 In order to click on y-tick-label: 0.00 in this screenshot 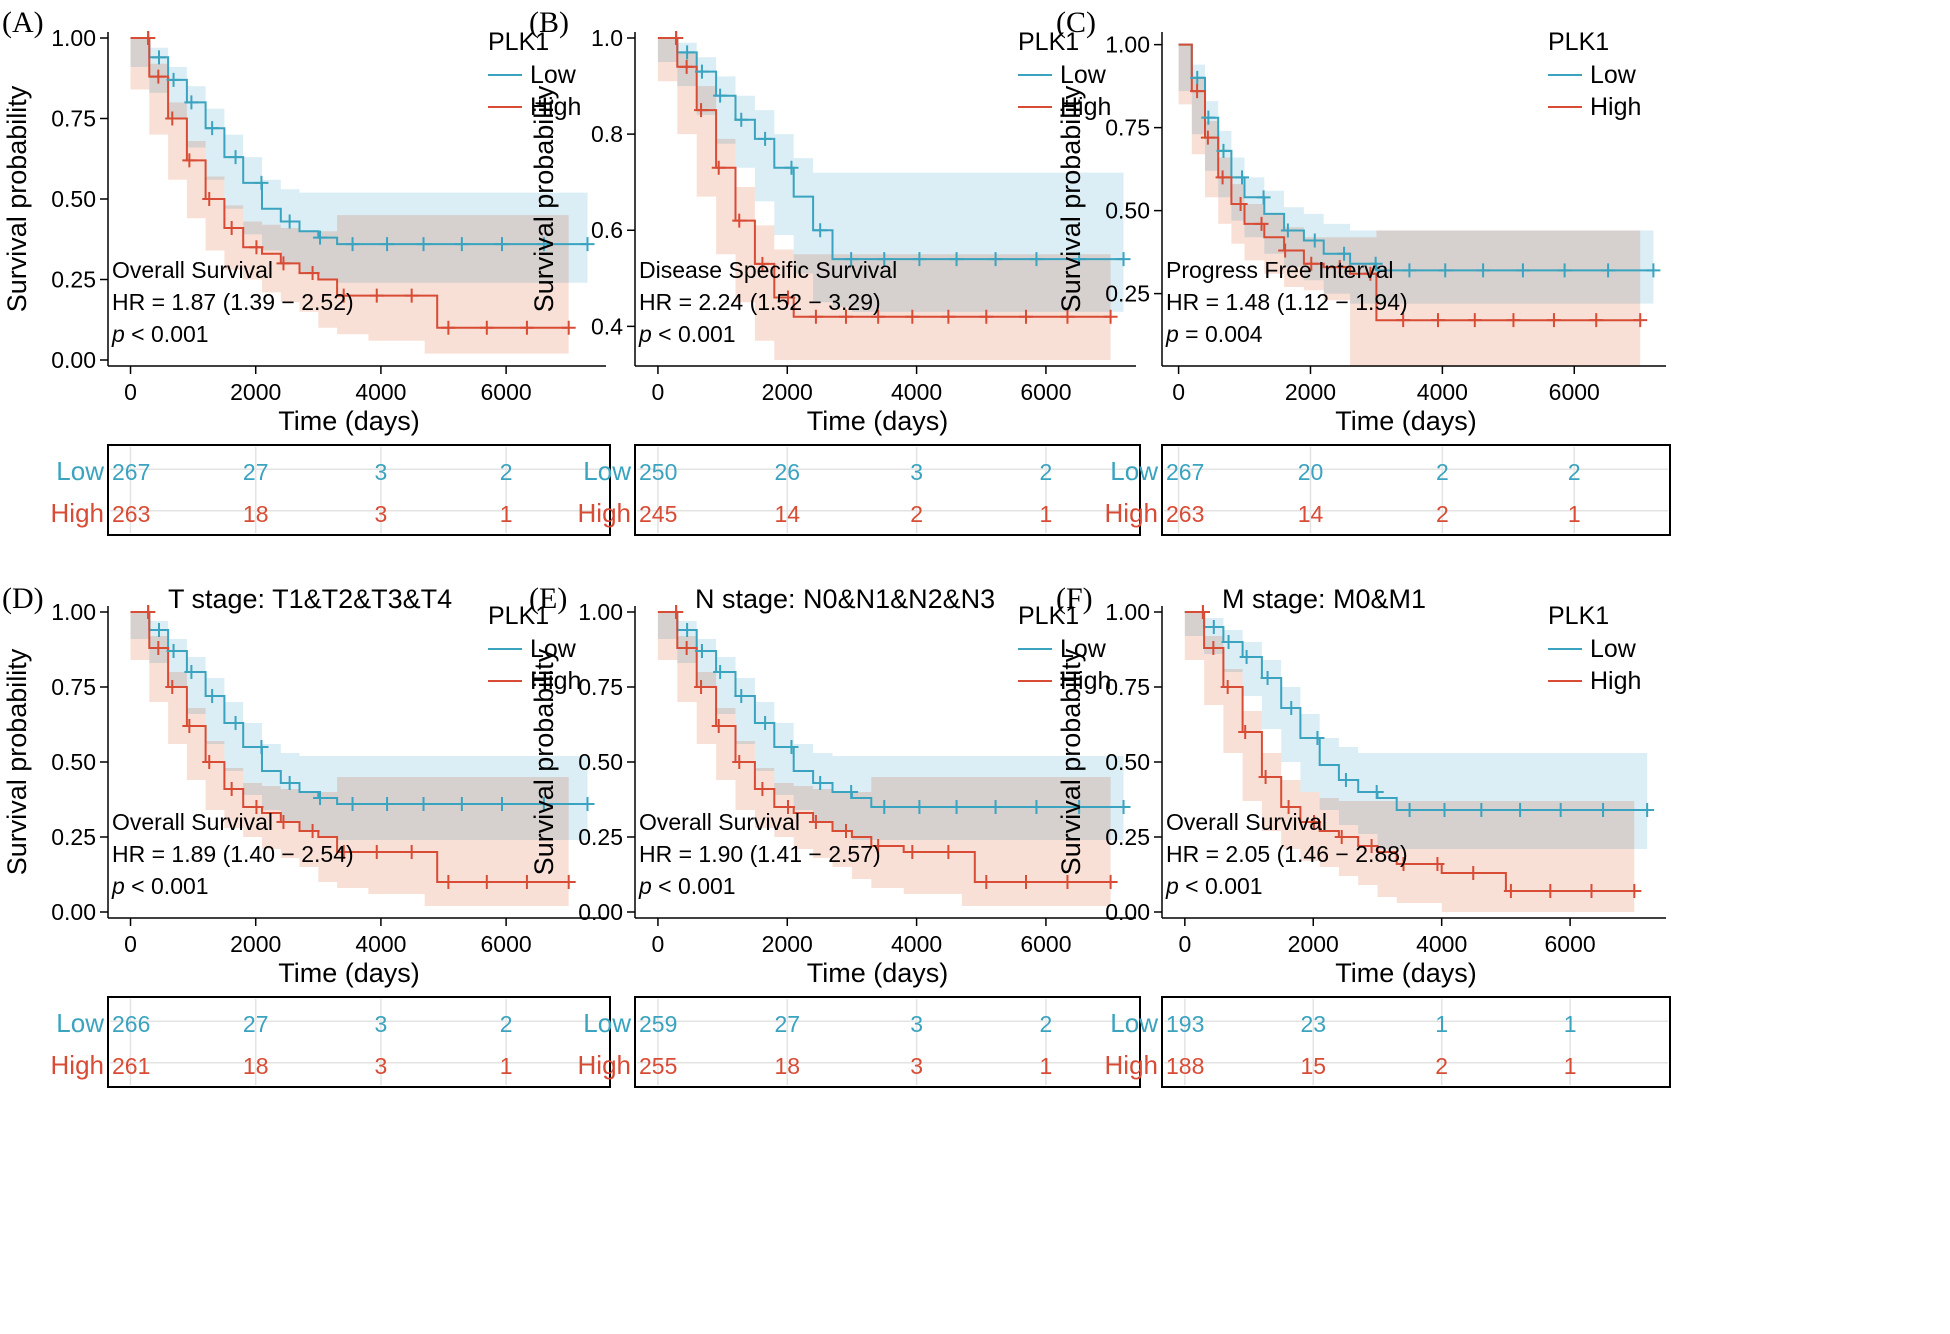, I will do `click(73, 360)`.